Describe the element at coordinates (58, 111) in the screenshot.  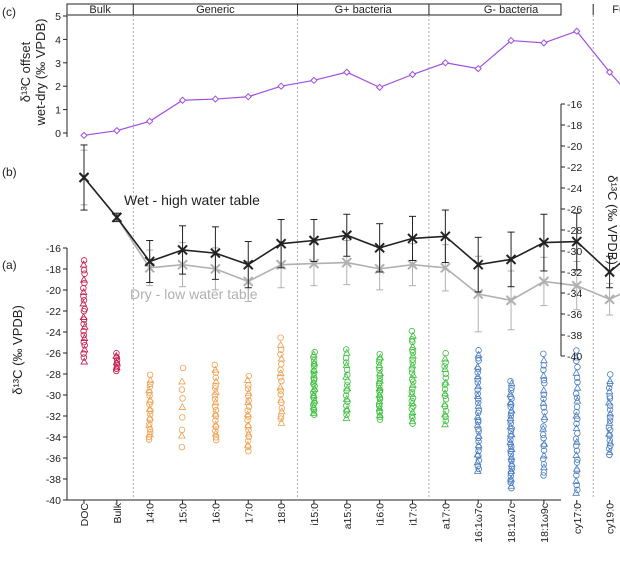
I see `offset-y-tick-label: 1` at that location.